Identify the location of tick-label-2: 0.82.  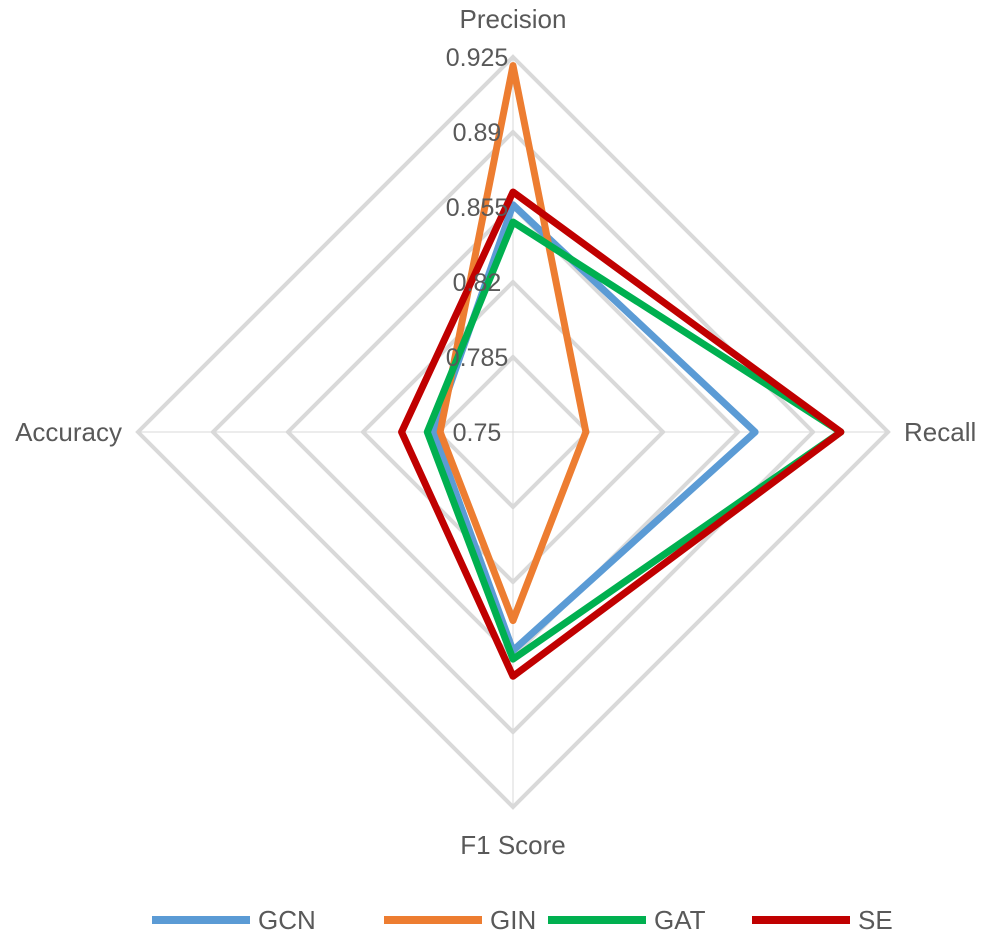
(477, 283).